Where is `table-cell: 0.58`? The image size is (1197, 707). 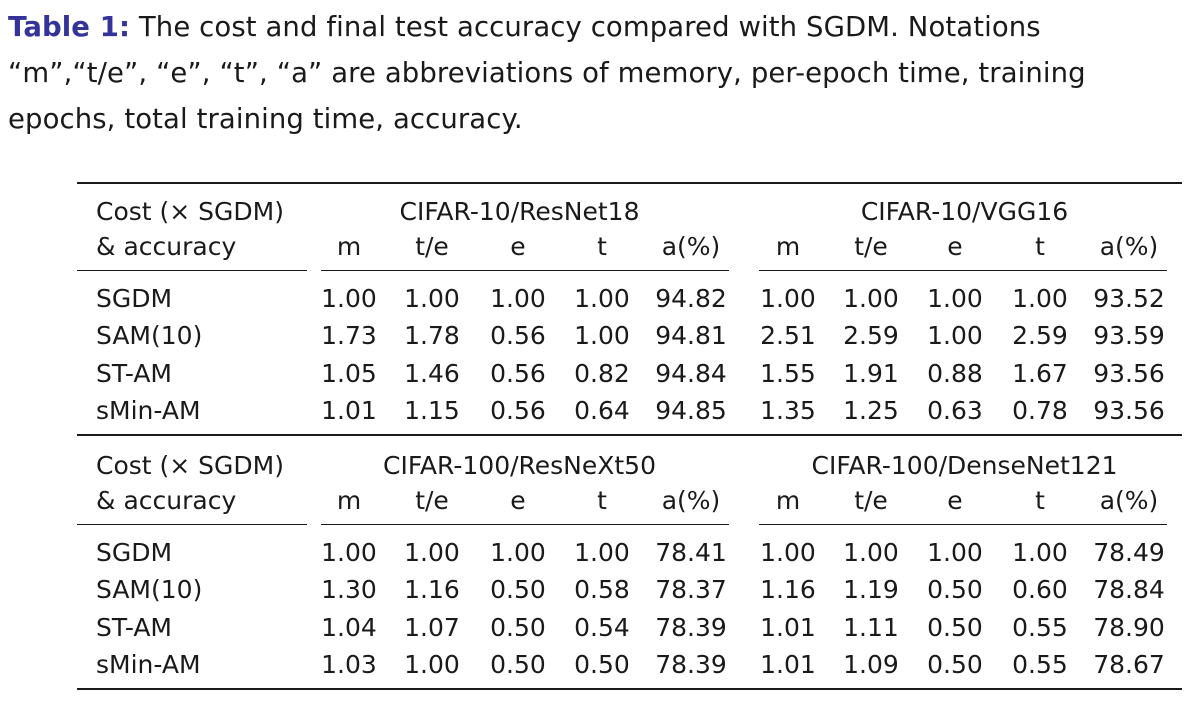
table-cell: 0.58 is located at coordinates (602, 590).